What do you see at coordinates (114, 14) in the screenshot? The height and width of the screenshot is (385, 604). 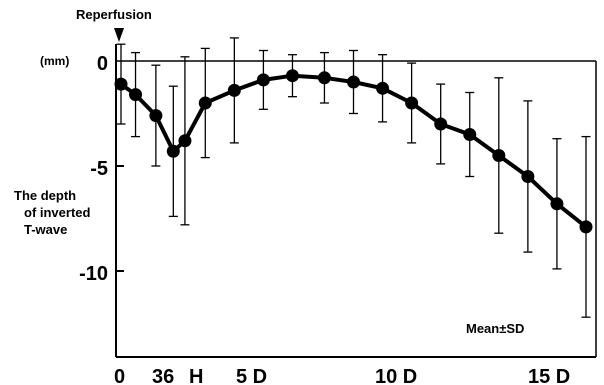 I see `reperfusion-label: Reperfusion` at bounding box center [114, 14].